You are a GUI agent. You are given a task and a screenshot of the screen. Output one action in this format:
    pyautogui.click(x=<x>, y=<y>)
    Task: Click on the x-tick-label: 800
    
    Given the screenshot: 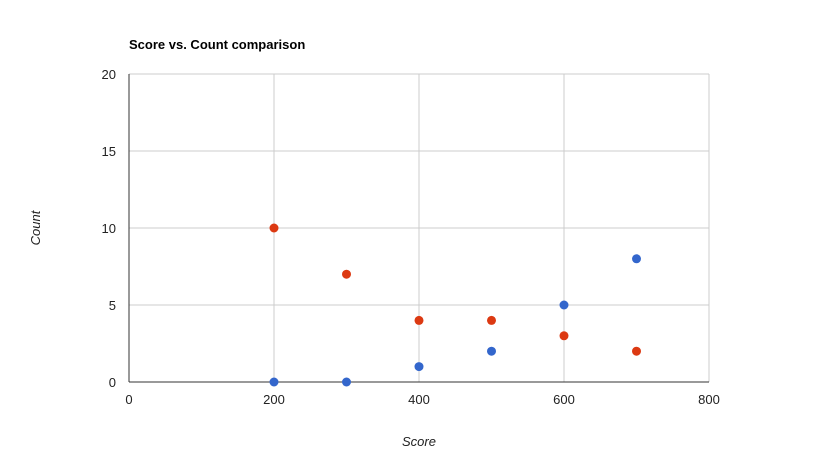 What is the action you would take?
    pyautogui.click(x=709, y=399)
    